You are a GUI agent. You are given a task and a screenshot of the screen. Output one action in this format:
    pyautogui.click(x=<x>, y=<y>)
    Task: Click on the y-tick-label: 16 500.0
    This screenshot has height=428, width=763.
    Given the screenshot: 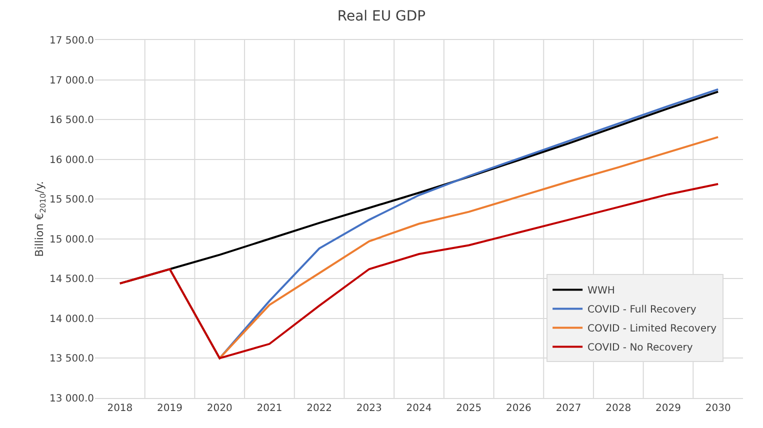 What is the action you would take?
    pyautogui.click(x=71, y=120)
    